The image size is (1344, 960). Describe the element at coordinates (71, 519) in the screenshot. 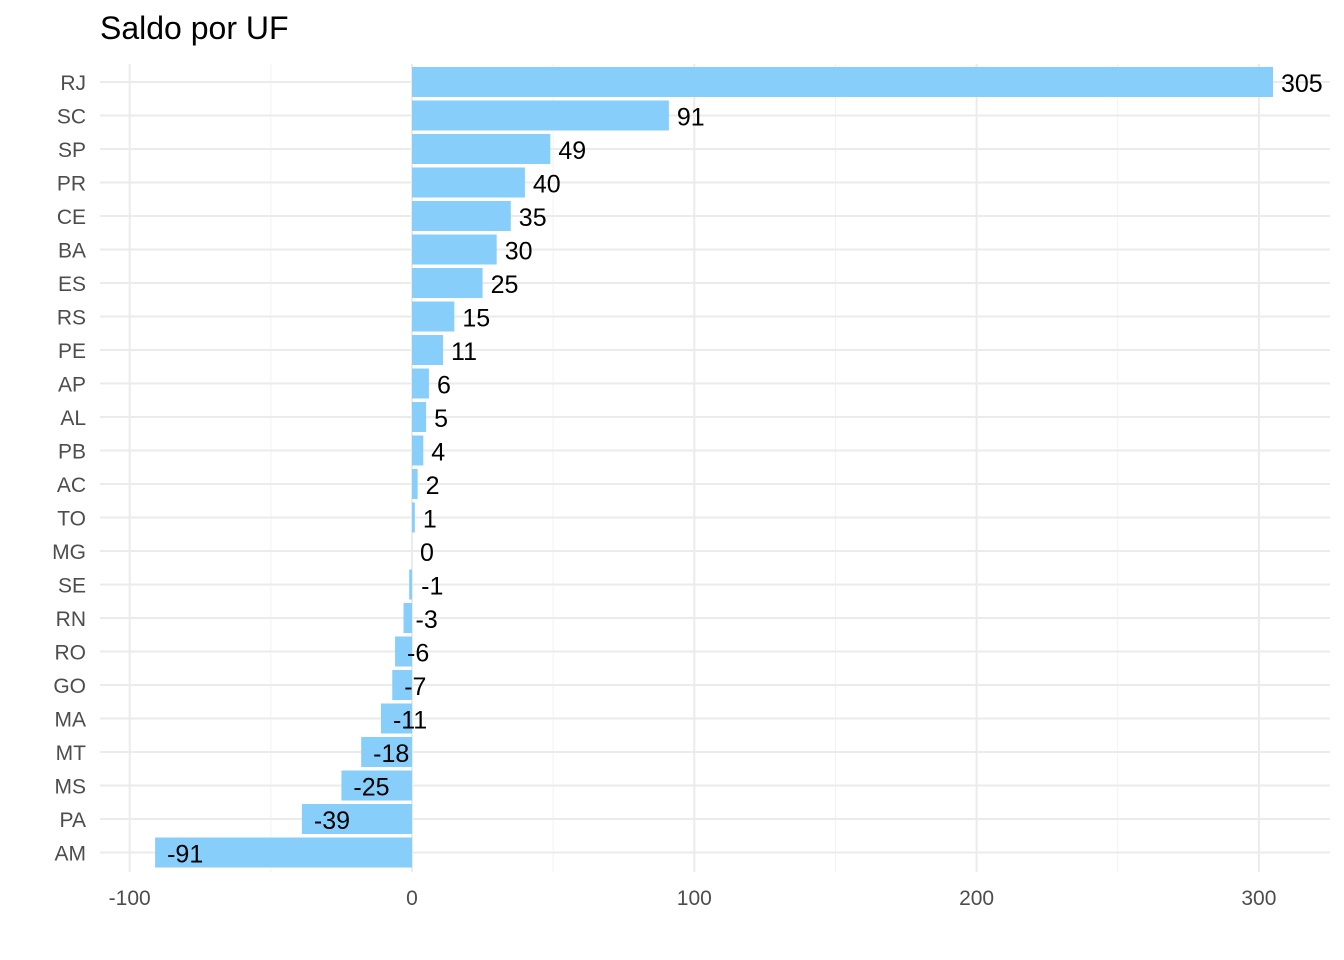

I see `y-tick-label: TO` at that location.